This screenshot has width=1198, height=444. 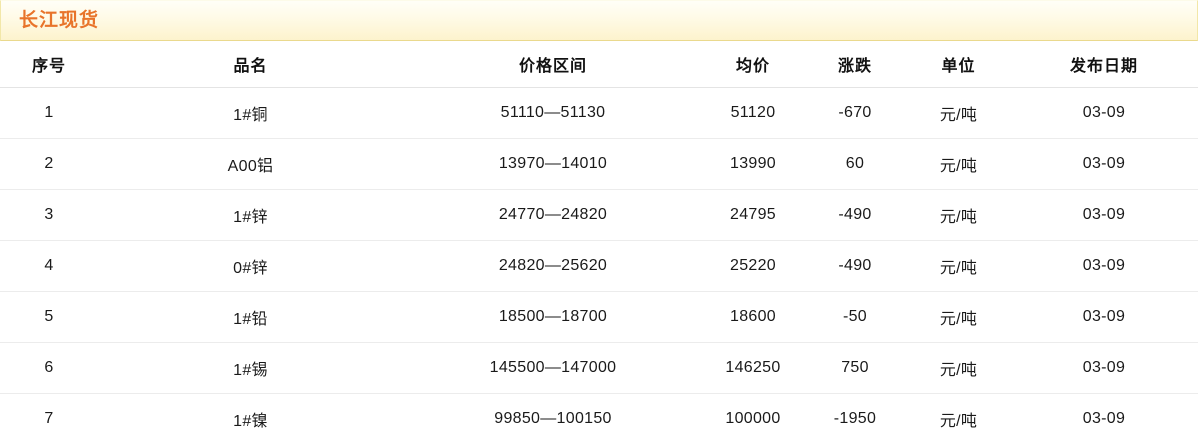 I want to click on panel-header: 长江现货, so click(x=599, y=20).